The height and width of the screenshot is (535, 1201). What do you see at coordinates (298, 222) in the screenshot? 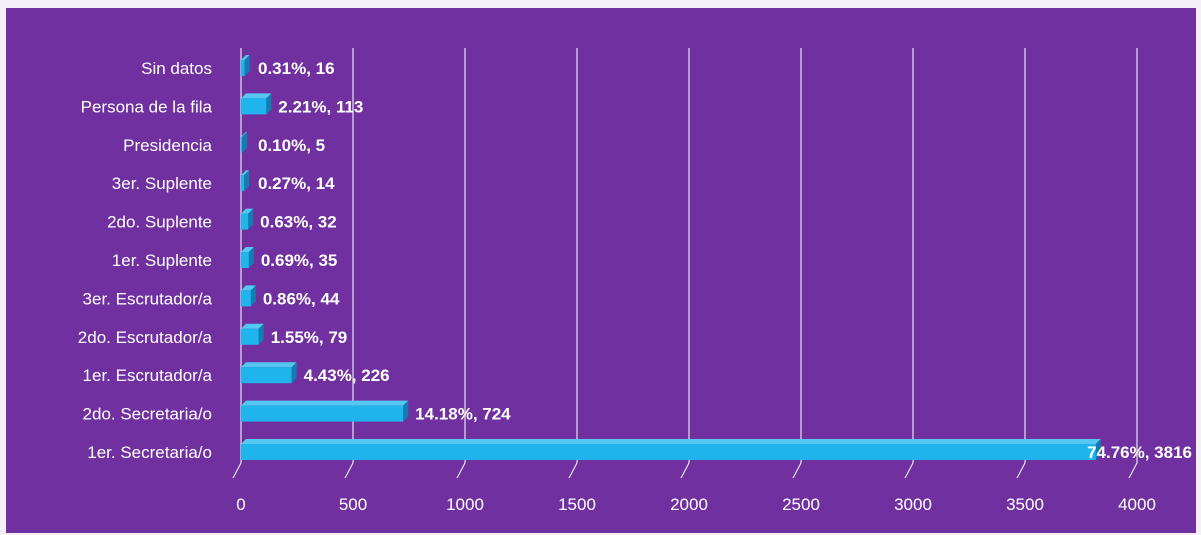
I see `data-label: 0.63%, 32` at bounding box center [298, 222].